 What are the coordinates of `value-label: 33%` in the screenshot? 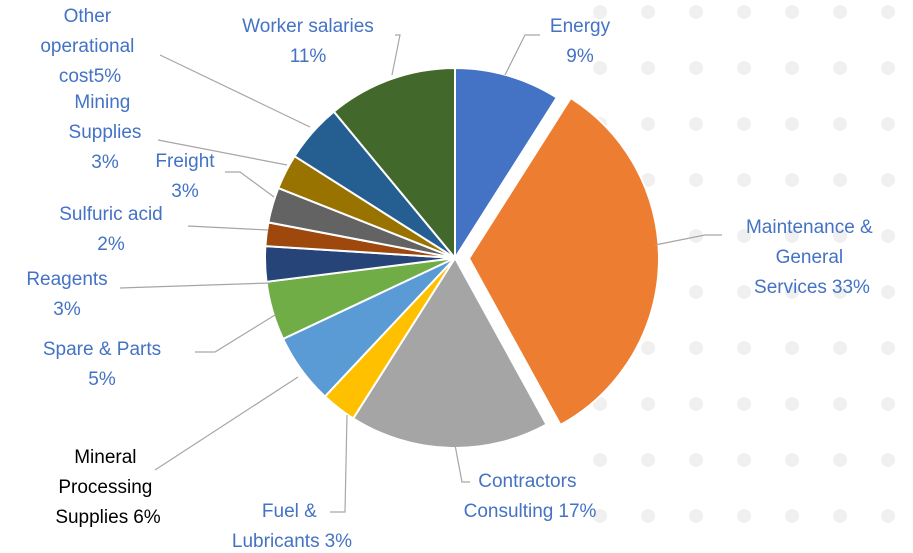 It's located at (851, 287).